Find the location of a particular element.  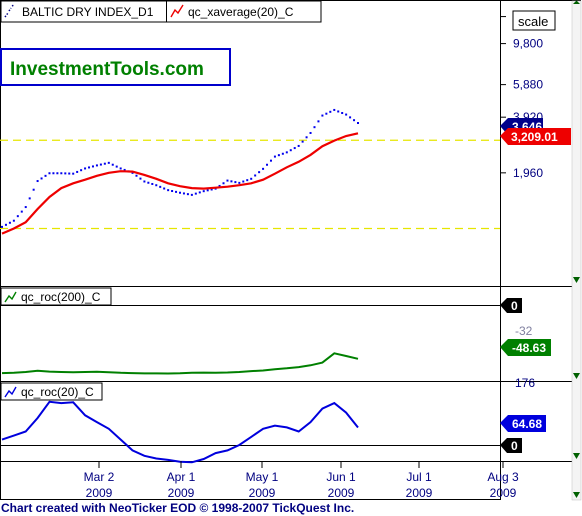

last-xavg-label: 3,209.01 is located at coordinates (534, 137).